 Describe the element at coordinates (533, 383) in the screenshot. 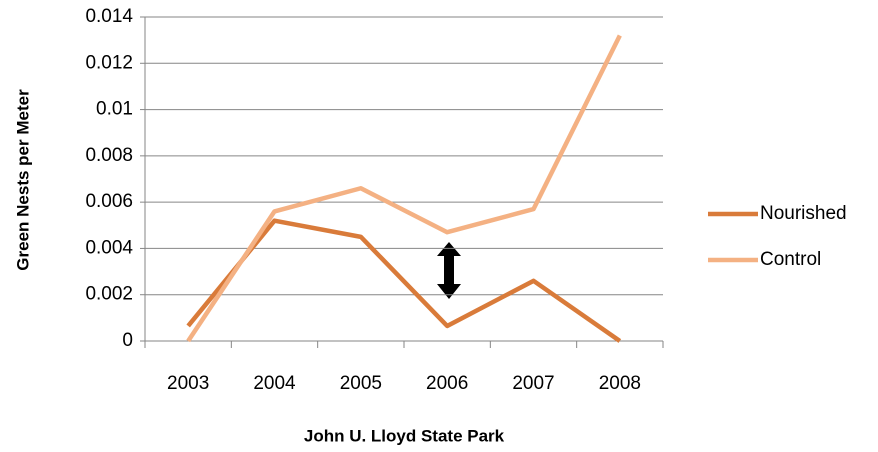

I see `x-tick-label: 2007` at that location.